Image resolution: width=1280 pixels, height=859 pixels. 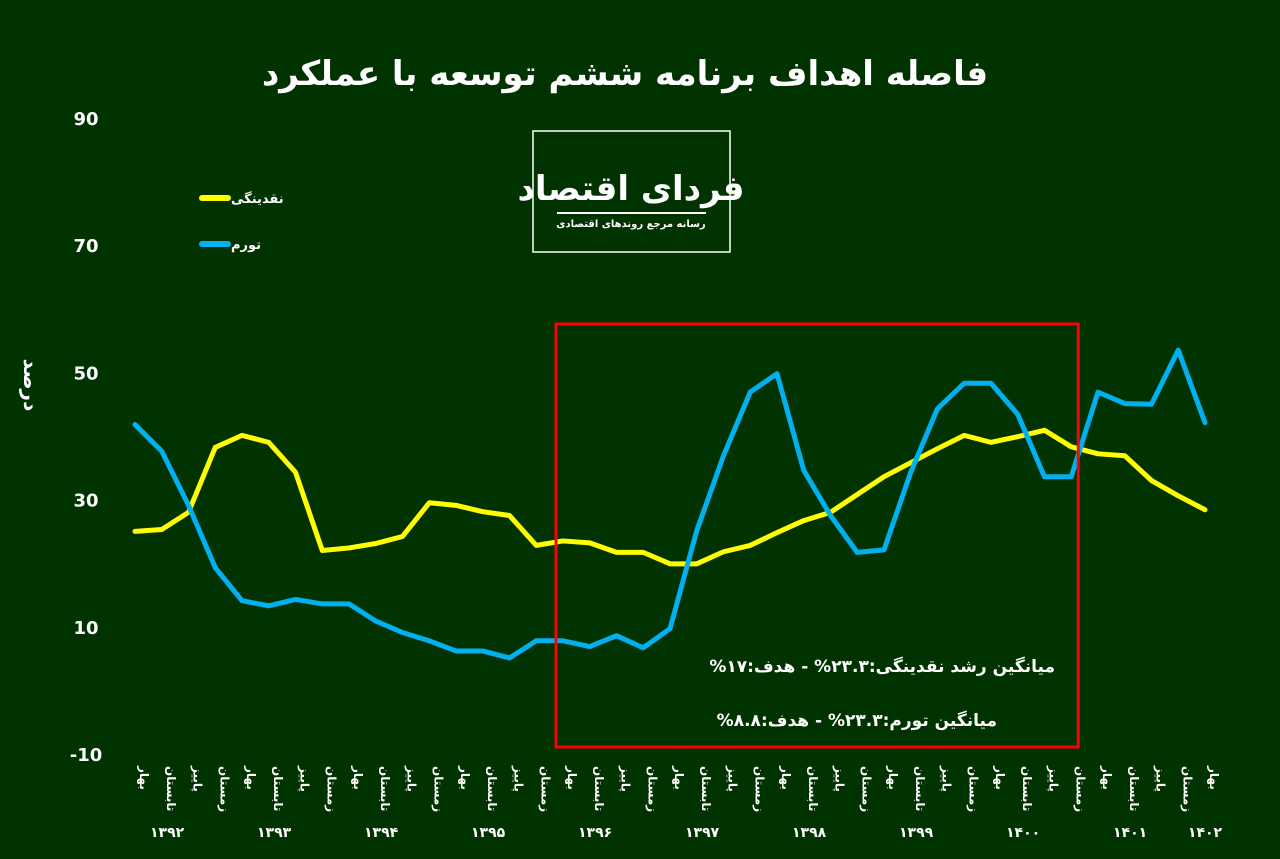 I want to click on x-tick-year: ۱۳۹۷, so click(x=702, y=833).